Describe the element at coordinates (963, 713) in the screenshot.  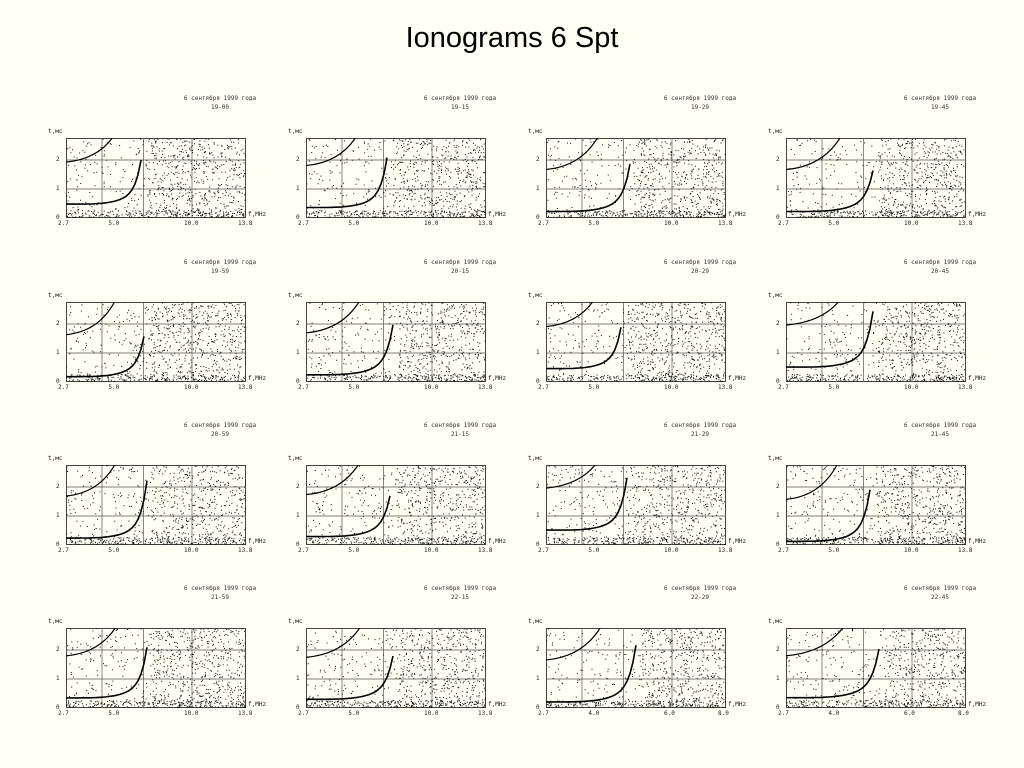
I see `x-tick-label: 8.0` at that location.